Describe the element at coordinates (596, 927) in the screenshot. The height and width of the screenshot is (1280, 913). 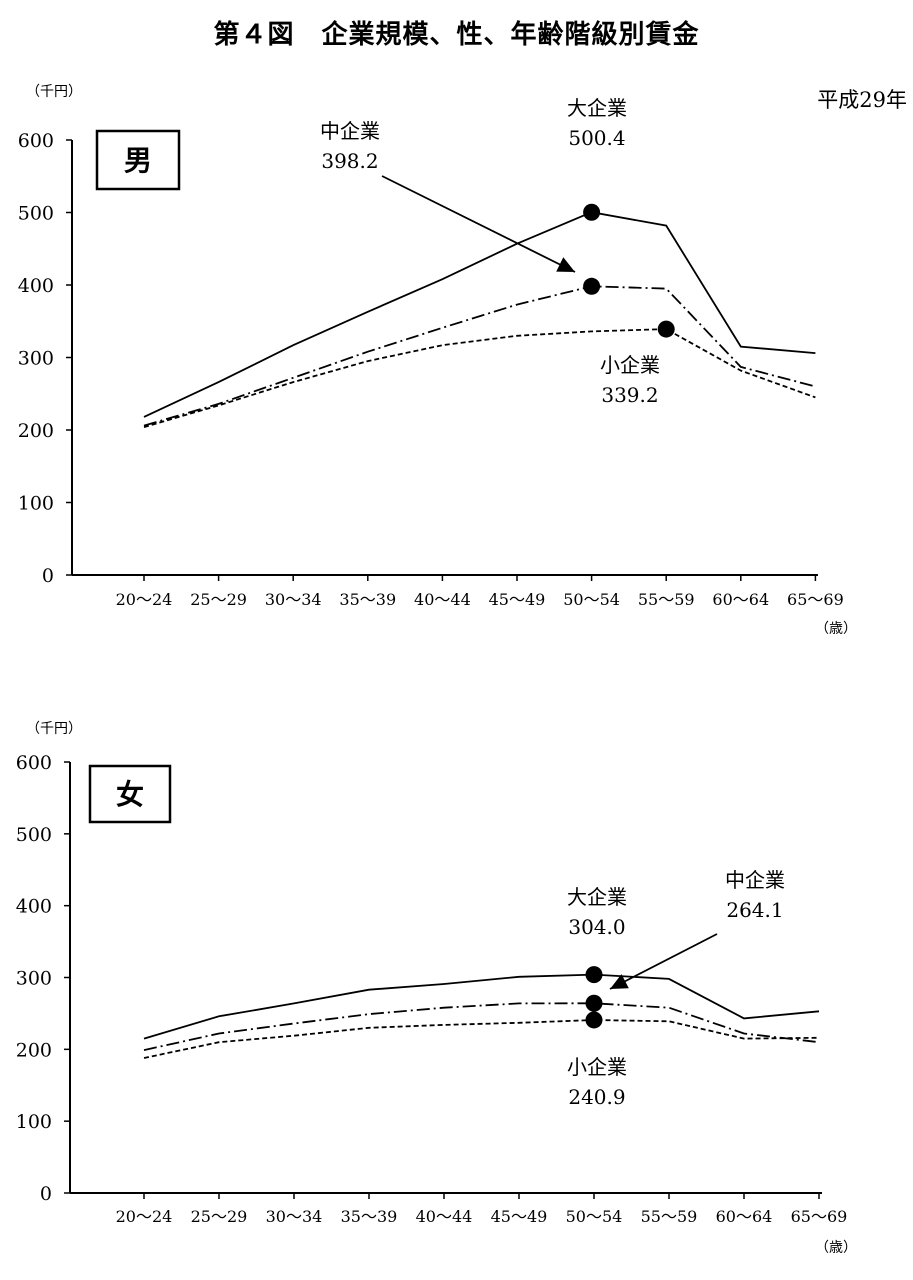
I see `annotation-value: 304.0` at that location.